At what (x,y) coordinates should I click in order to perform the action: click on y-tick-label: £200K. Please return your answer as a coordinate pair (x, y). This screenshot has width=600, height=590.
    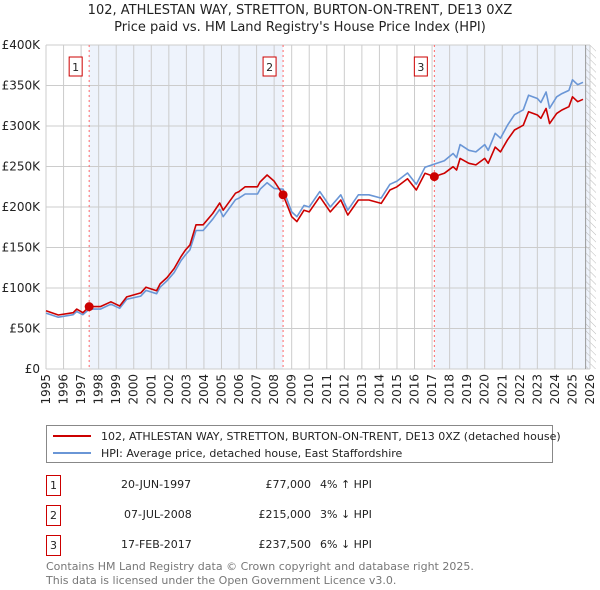
    Looking at the image, I should click on (22, 207).